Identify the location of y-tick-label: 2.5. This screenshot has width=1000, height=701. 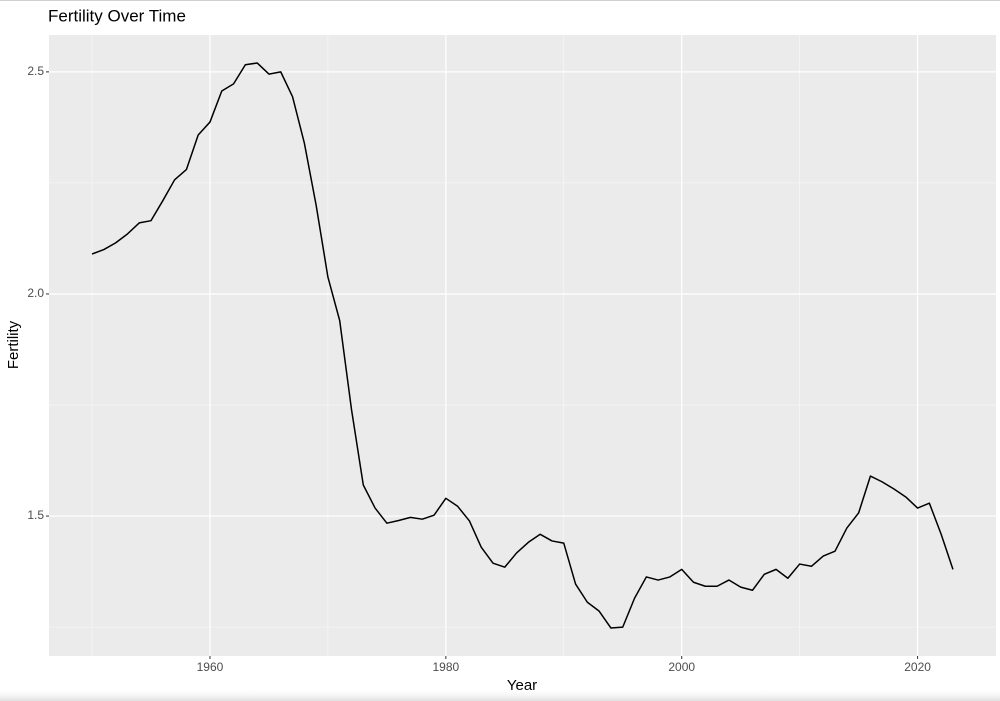
(35, 71).